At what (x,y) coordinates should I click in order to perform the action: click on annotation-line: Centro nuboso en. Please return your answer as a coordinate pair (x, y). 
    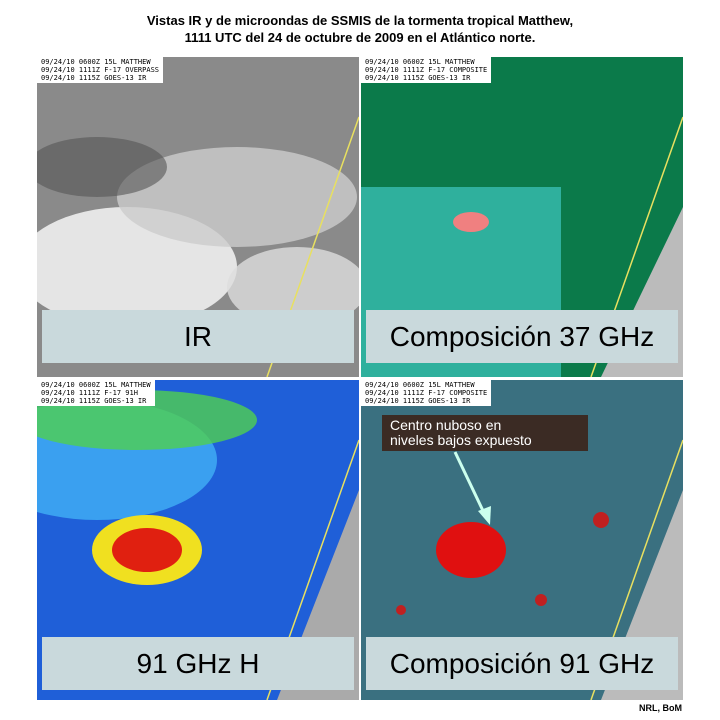
    Looking at the image, I should click on (446, 425).